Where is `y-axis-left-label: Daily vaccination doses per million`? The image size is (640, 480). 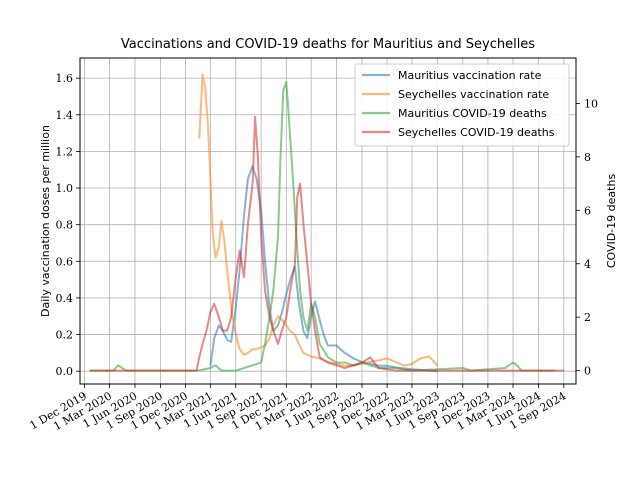 y-axis-left-label: Daily vaccination doses per million is located at coordinates (45, 221).